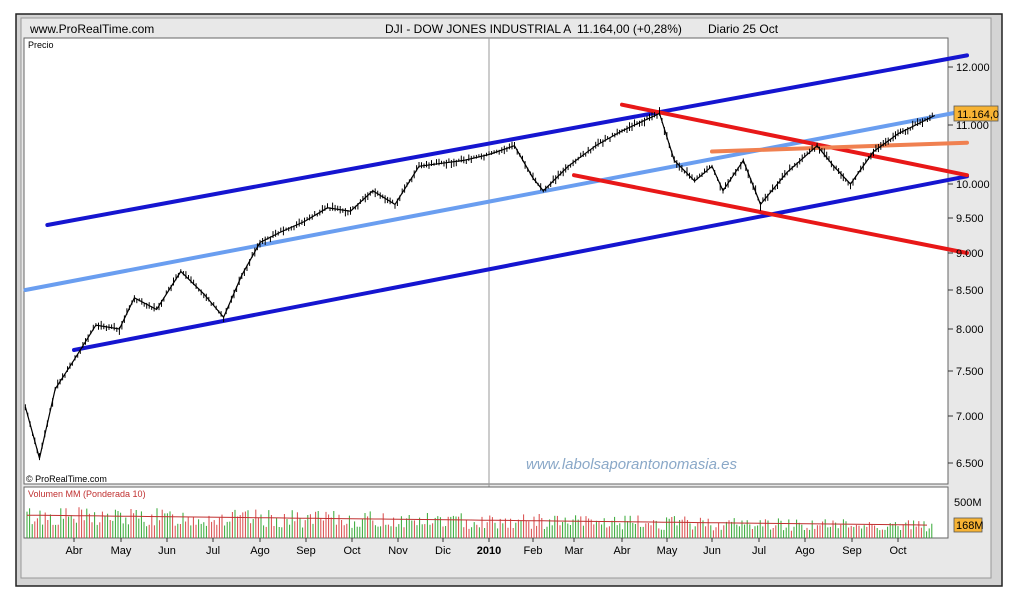  What do you see at coordinates (972, 126) in the screenshot?
I see `y-tick-label: 11.000` at bounding box center [972, 126].